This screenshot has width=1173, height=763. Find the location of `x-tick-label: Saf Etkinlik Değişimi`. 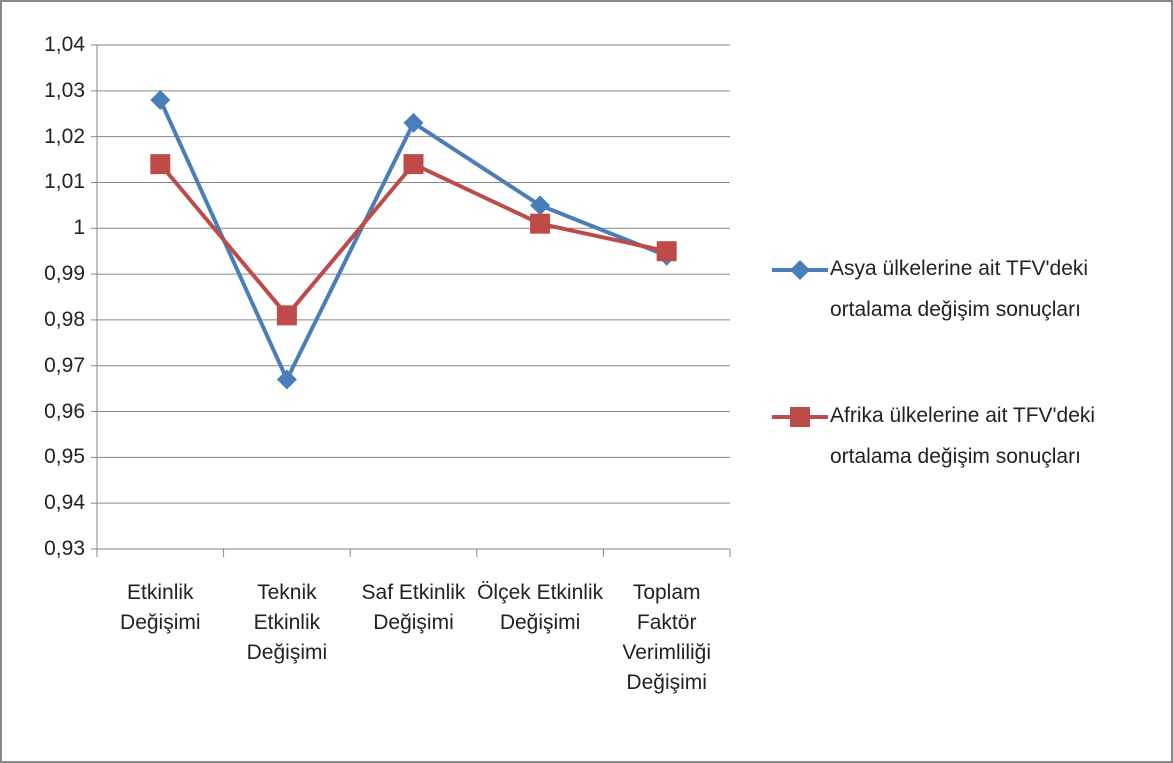

x-tick-label: Saf Etkinlik Değişimi is located at coordinates (413, 607).